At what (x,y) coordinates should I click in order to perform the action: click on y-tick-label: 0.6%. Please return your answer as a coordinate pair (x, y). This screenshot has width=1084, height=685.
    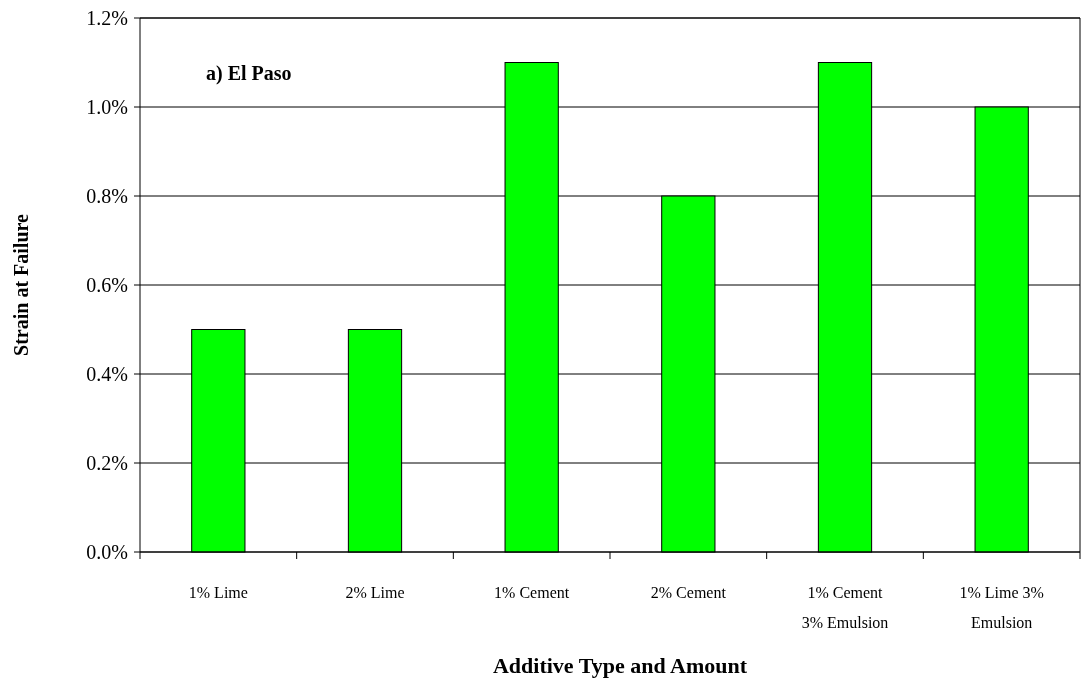
    Looking at the image, I should click on (107, 285).